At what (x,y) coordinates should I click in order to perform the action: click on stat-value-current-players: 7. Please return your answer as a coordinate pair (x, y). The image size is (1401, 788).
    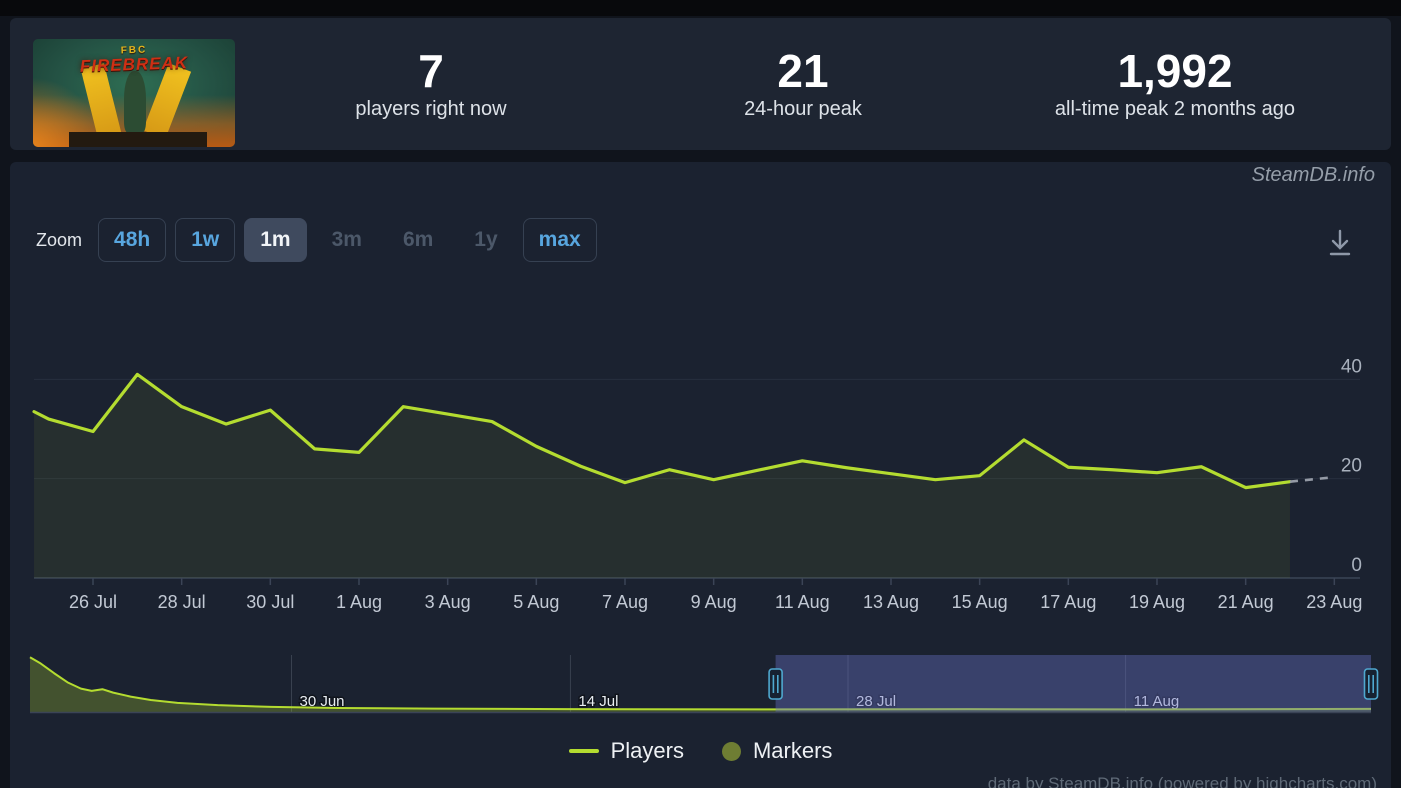
    Looking at the image, I should click on (431, 70).